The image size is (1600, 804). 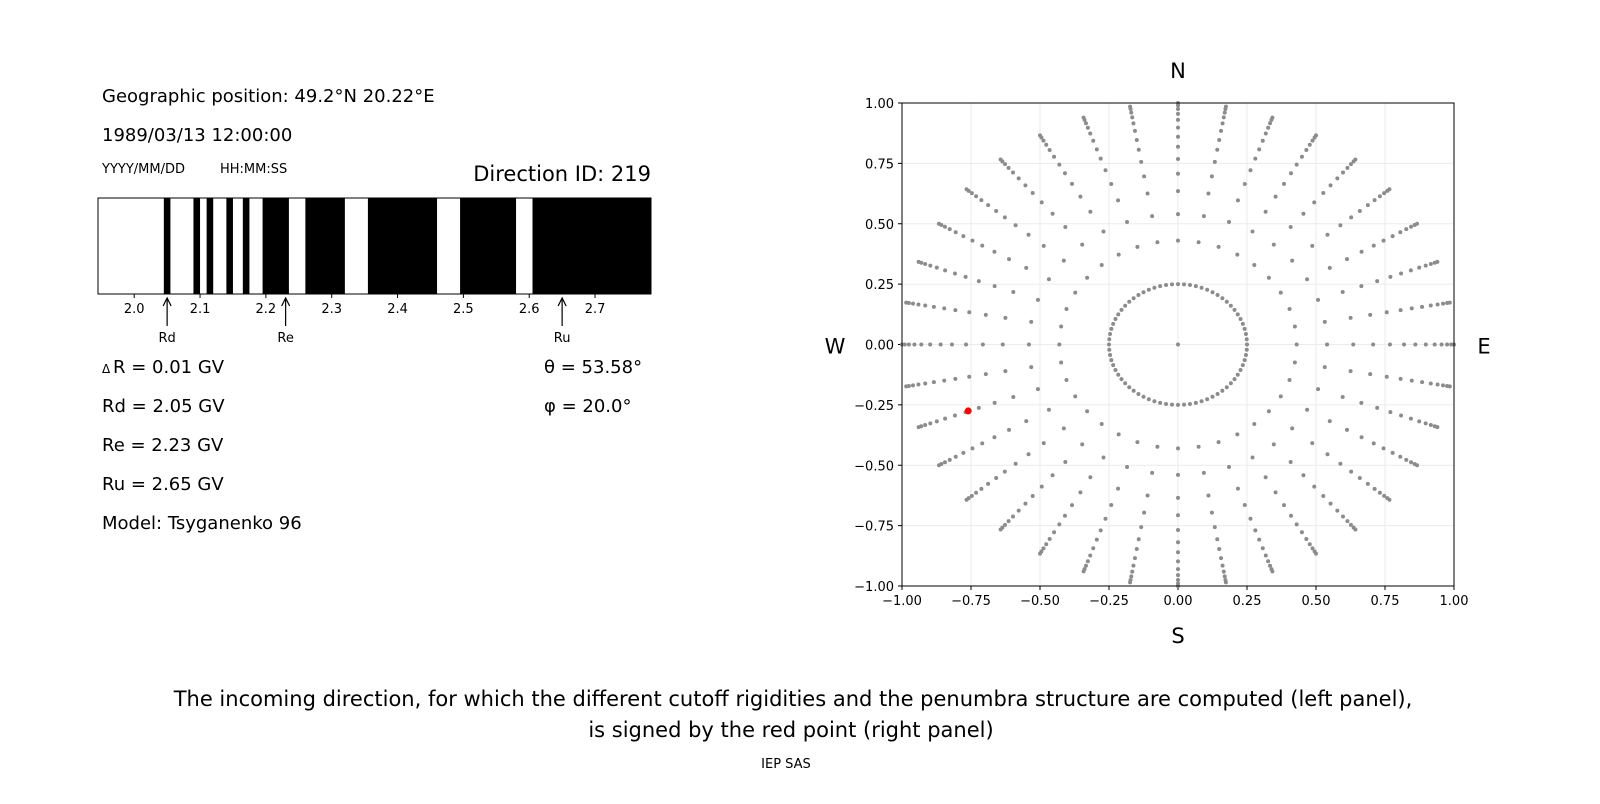 I want to click on x-tick-label: 0.00, so click(x=1178, y=601).